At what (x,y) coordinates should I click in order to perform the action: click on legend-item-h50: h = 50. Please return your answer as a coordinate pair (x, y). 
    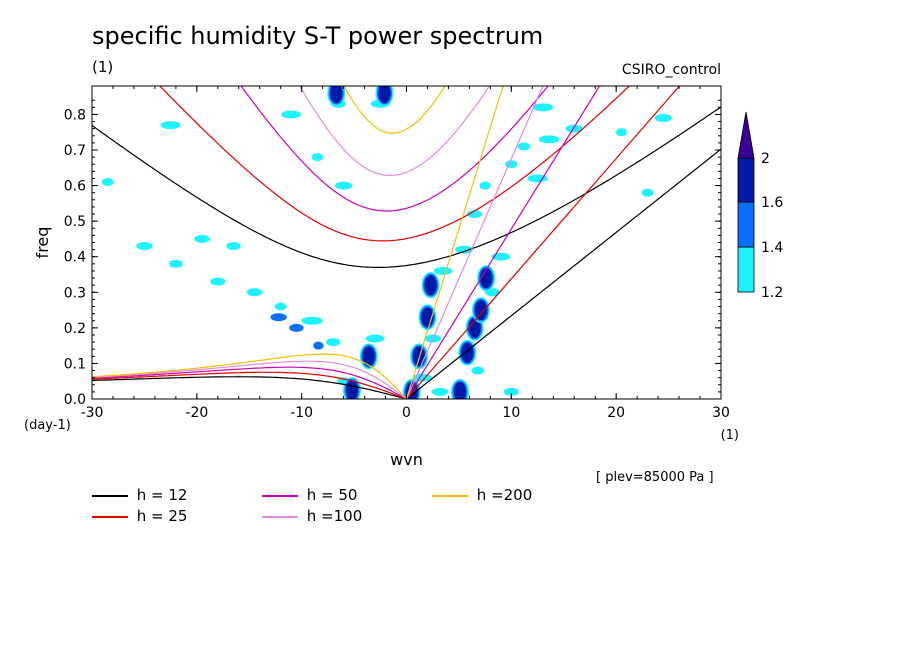
    Looking at the image, I should click on (309, 495).